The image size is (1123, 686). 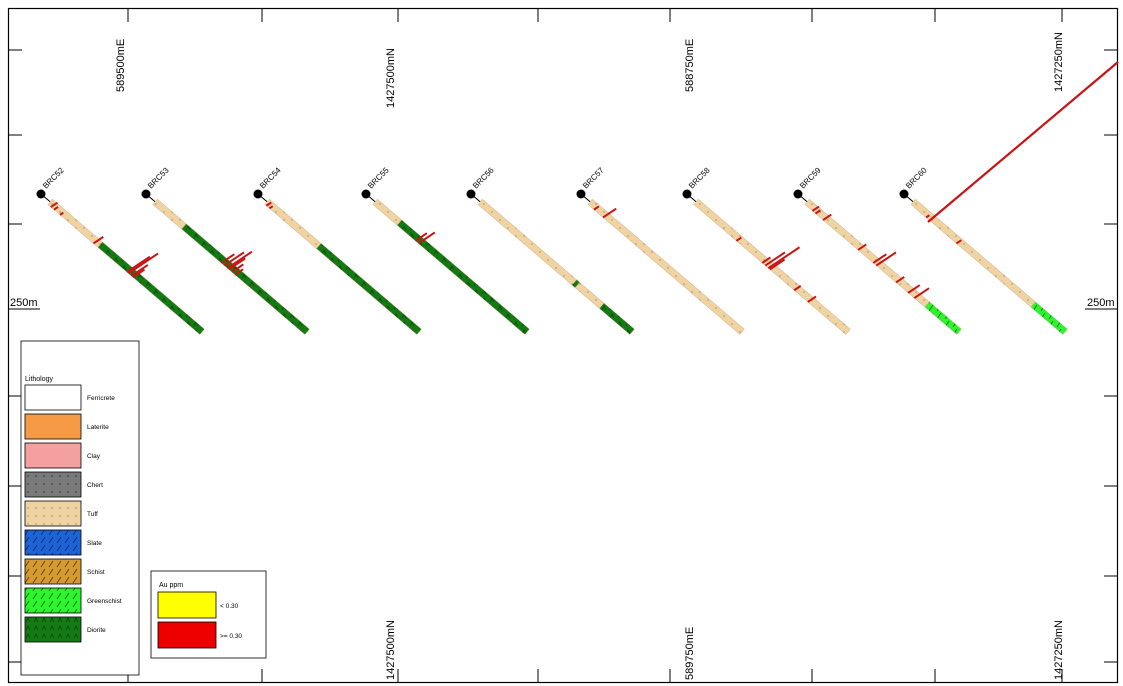 What do you see at coordinates (690, 65) in the screenshot?
I see `grid-label-top-3: 588750mE` at bounding box center [690, 65].